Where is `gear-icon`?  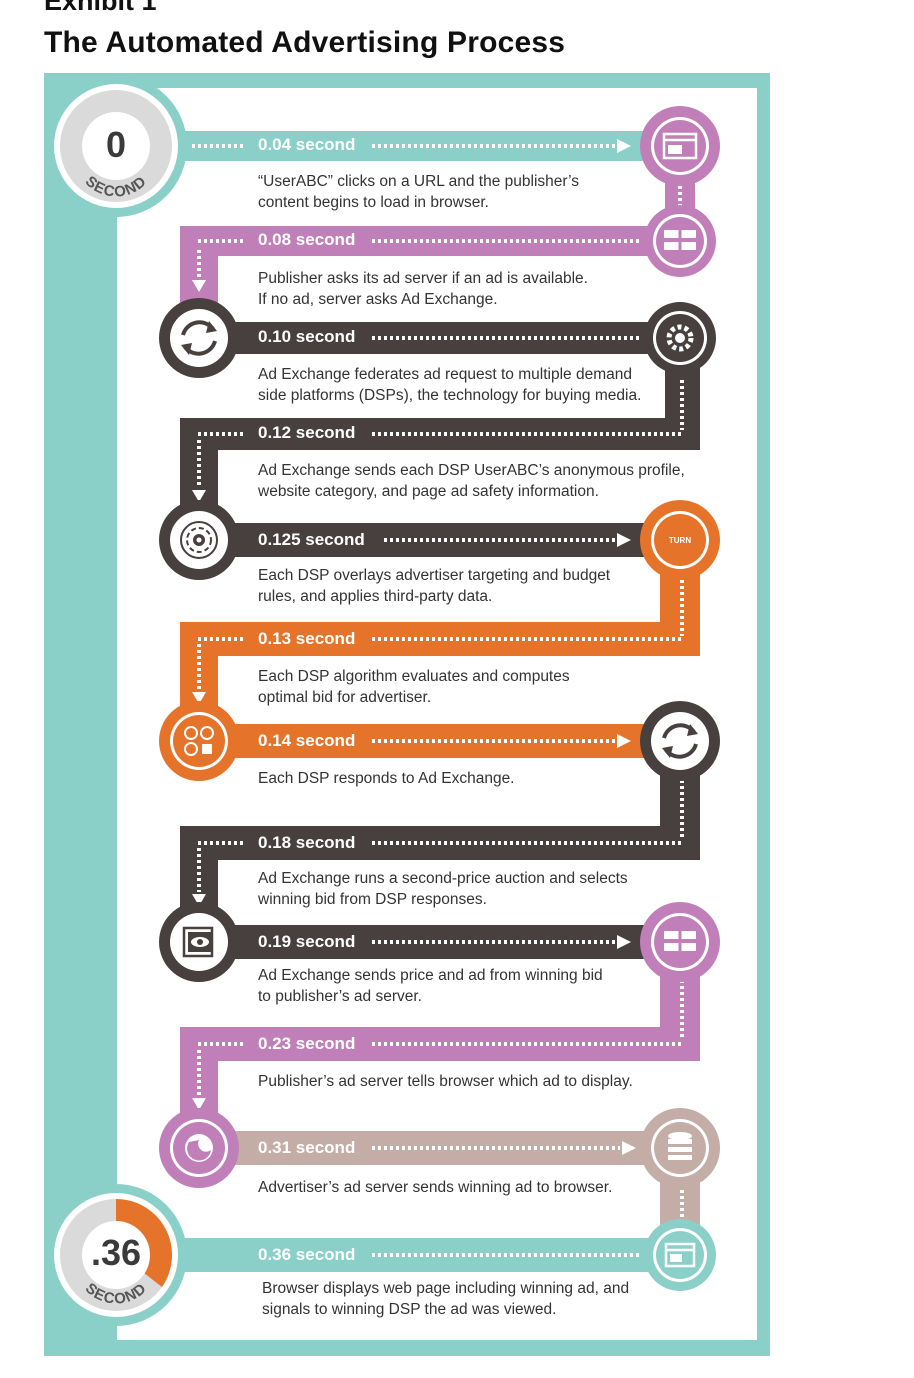 gear-icon is located at coordinates (680, 338).